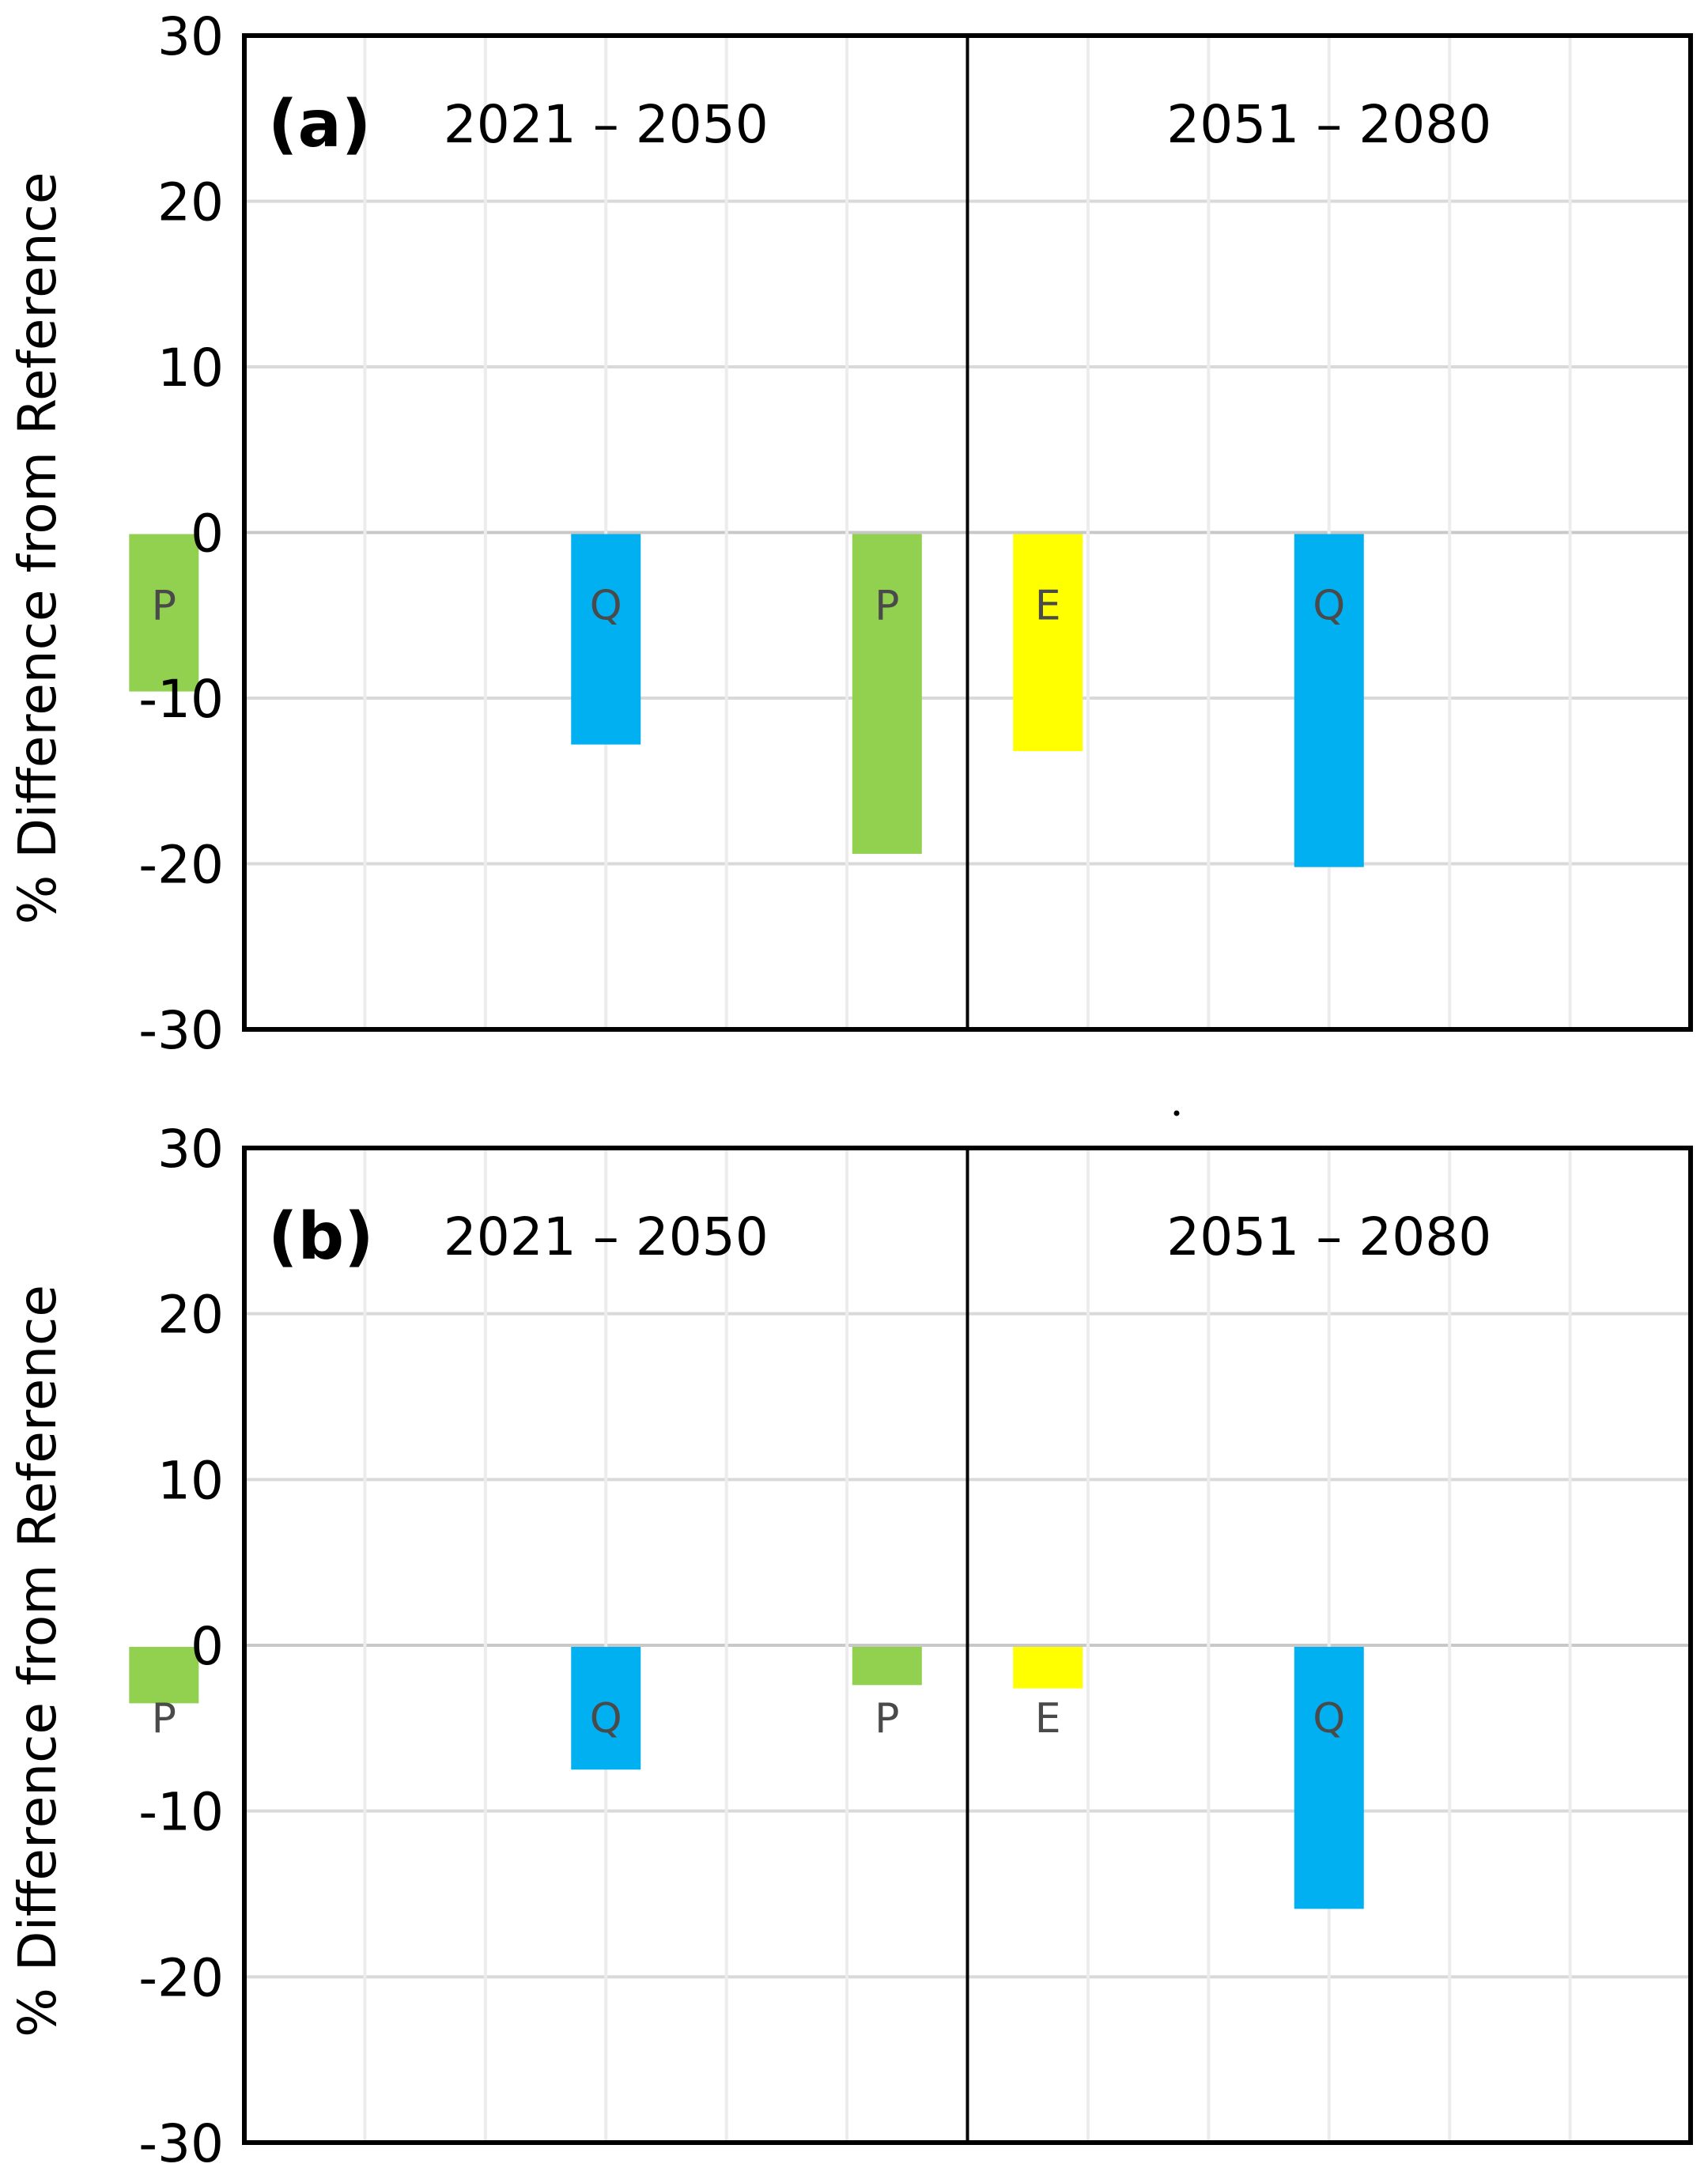 The width and height of the screenshot is (1708, 2175). What do you see at coordinates (1176, 1113) in the screenshot?
I see `stray-dot` at bounding box center [1176, 1113].